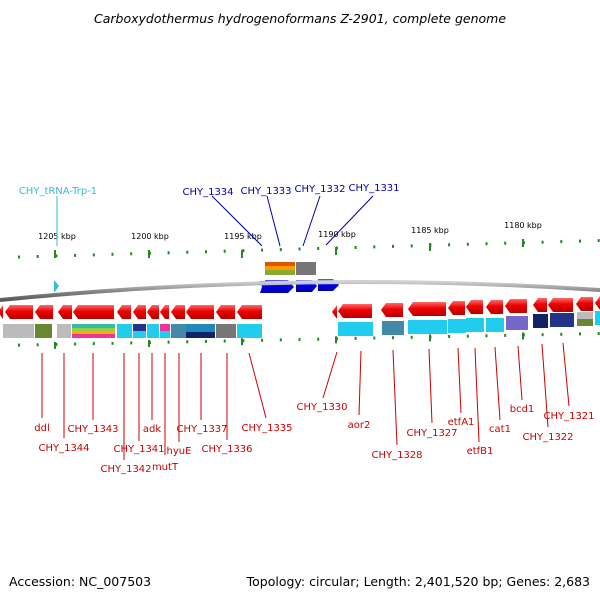  What do you see at coordinates (243, 236) in the screenshot?
I see `scale-label: 1195 kbp` at bounding box center [243, 236].